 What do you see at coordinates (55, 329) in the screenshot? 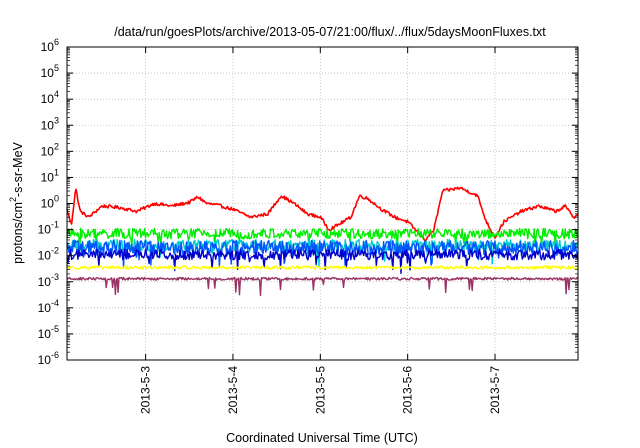
I see `y-tick-exponent: -5` at bounding box center [55, 329].